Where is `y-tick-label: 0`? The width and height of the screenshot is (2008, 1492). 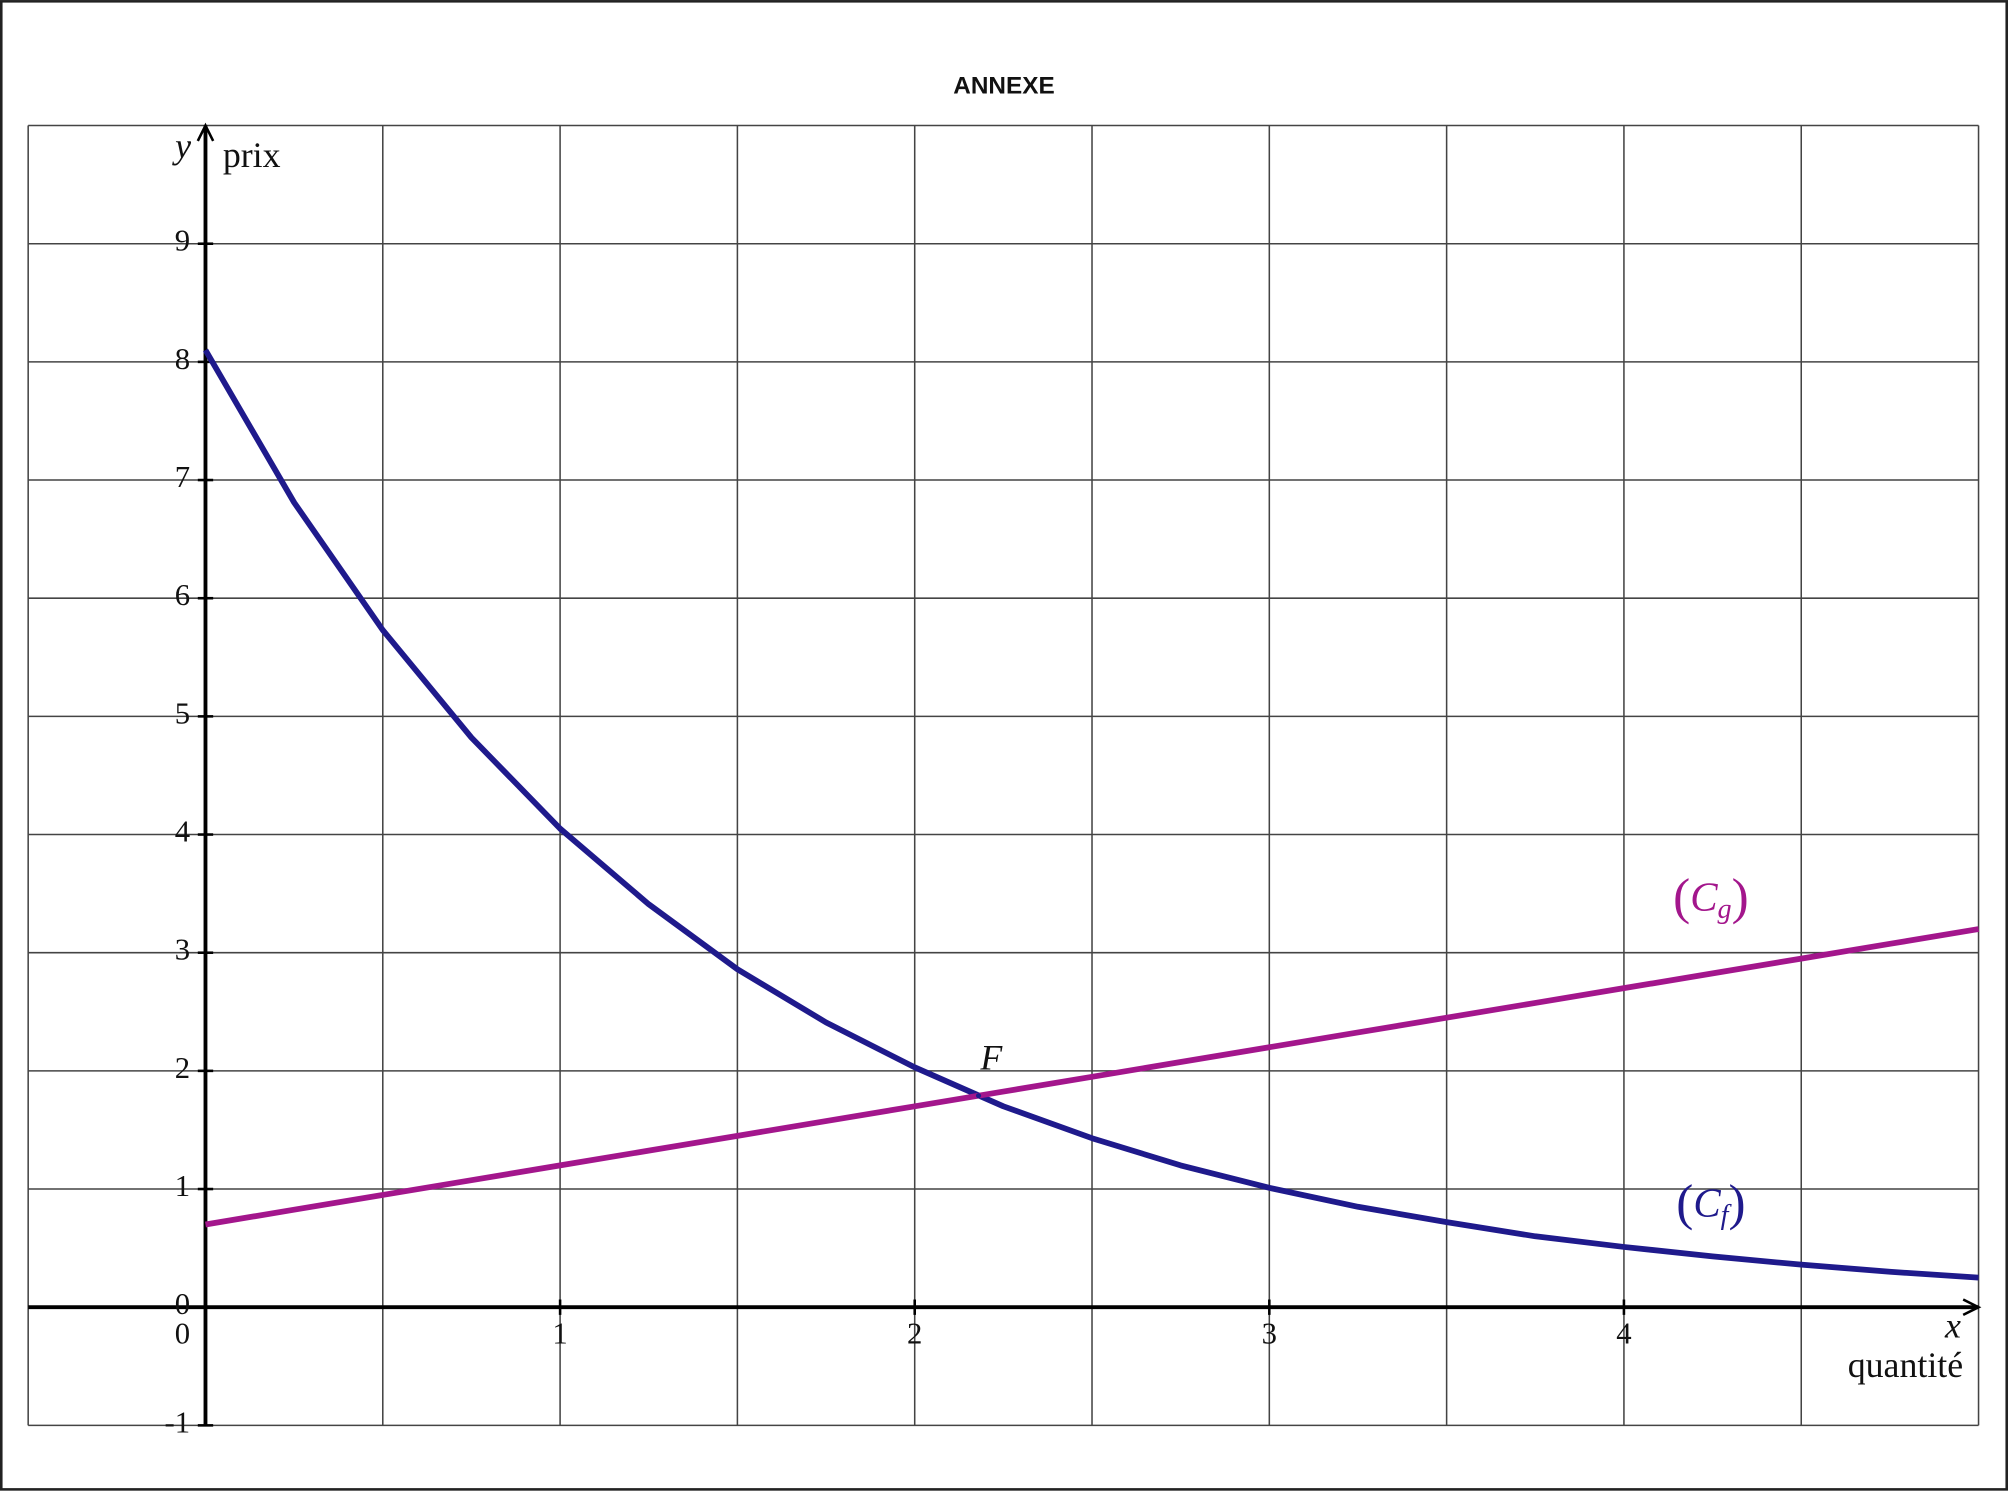
y-tick-label: 0 is located at coordinates (182, 1304).